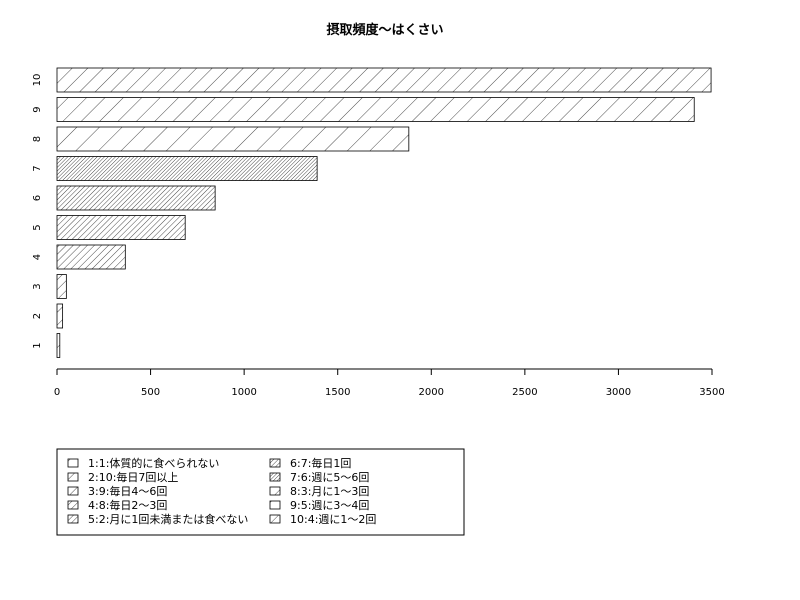 This screenshot has height=600, width=800. What do you see at coordinates (329, 477) in the screenshot?
I see `legend-label-7: 7:6:週に5〜6回` at bounding box center [329, 477].